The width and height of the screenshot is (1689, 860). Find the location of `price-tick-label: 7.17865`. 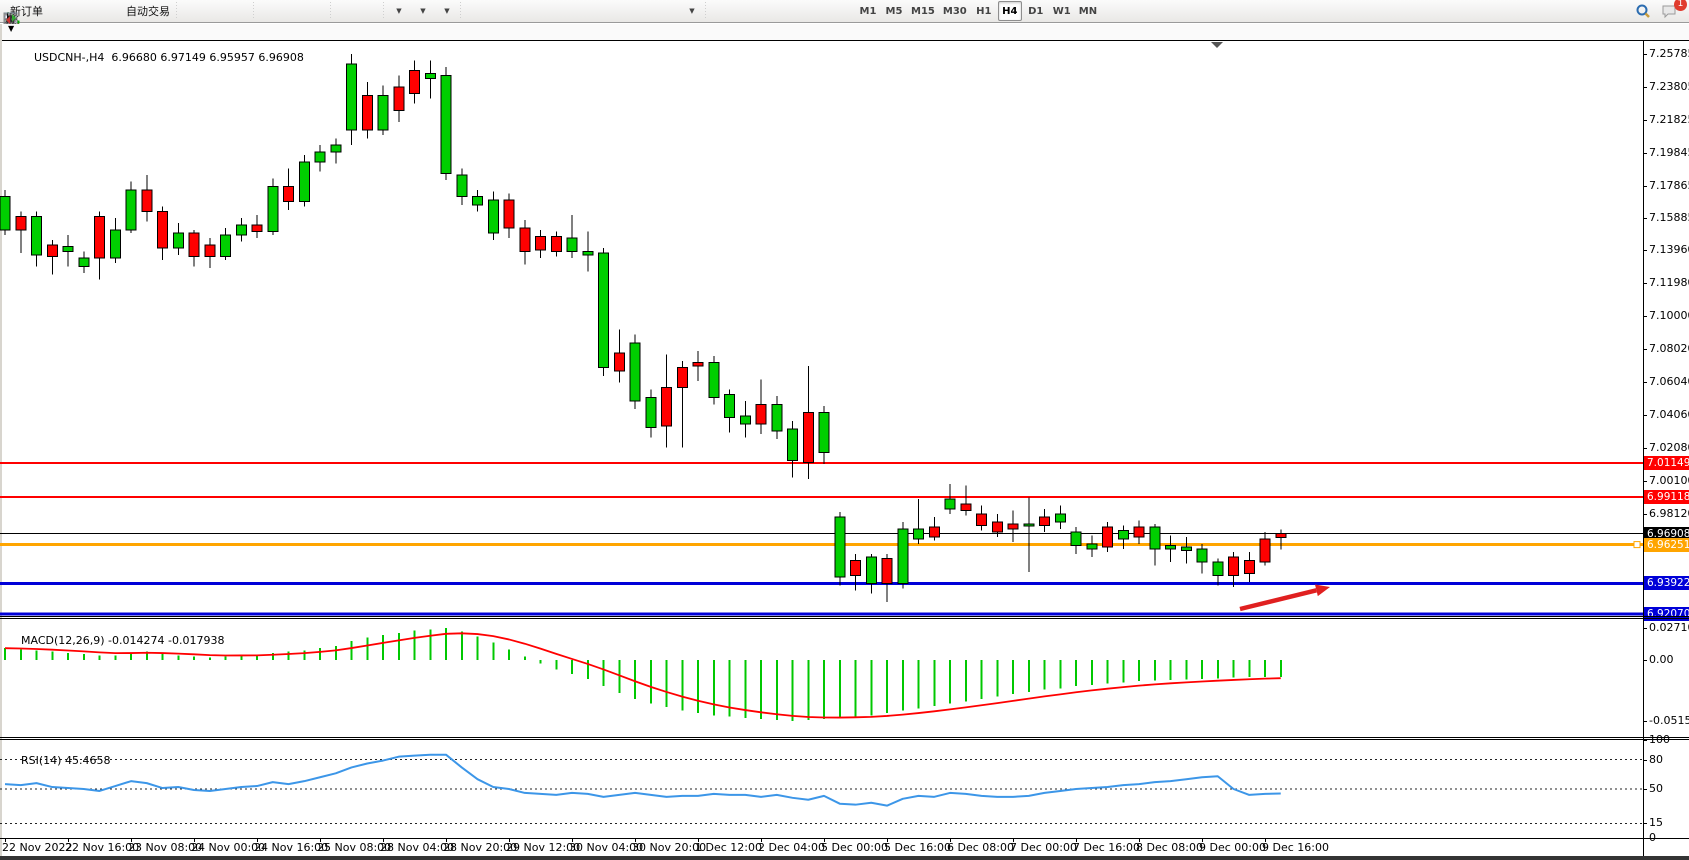

price-tick-label: 7.17865 is located at coordinates (1669, 185).